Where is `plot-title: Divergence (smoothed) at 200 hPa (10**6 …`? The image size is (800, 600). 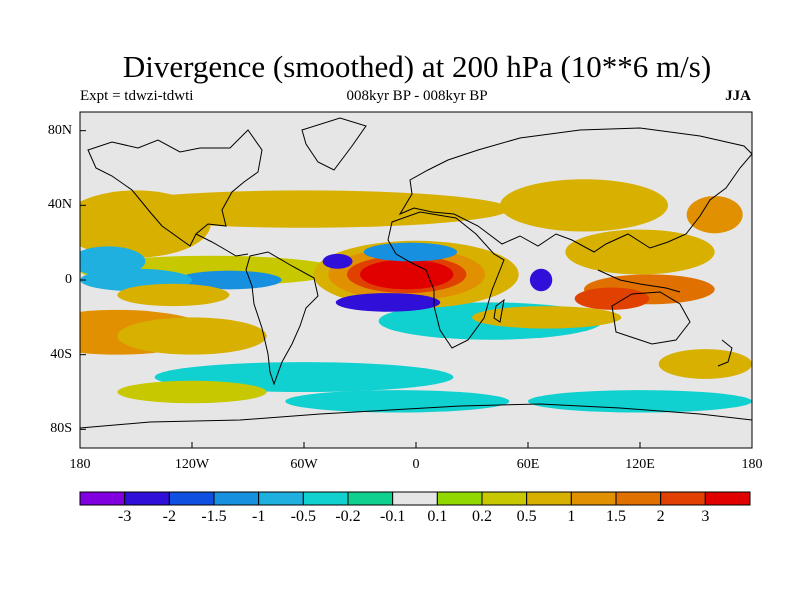 plot-title: Divergence (smoothed) at 200 hPa (10**6 … is located at coordinates (417, 66).